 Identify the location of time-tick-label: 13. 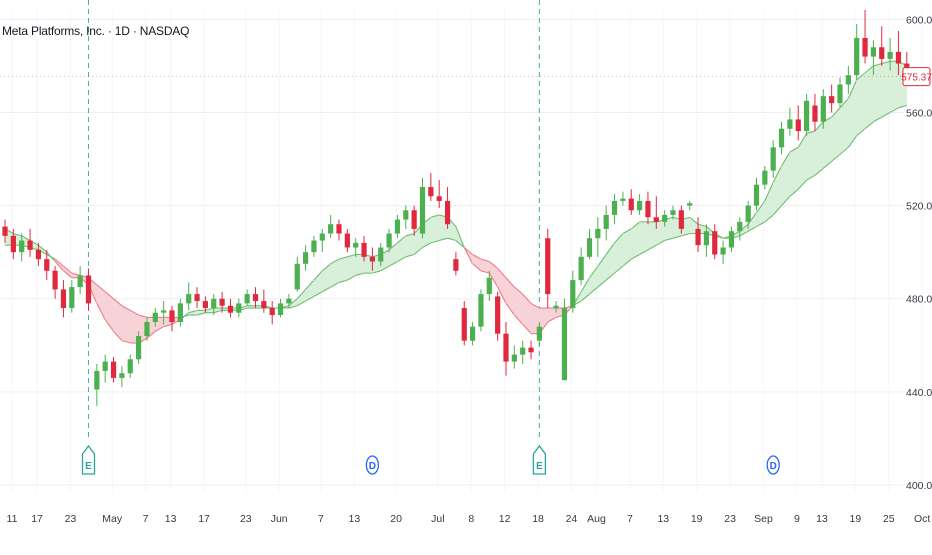
(663, 519).